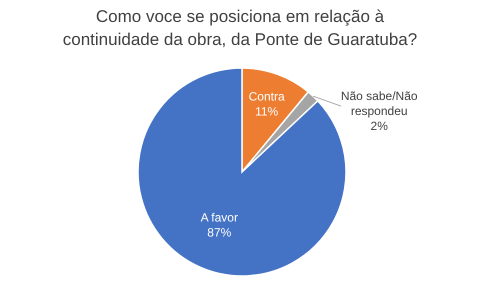  Describe the element at coordinates (267, 111) in the screenshot. I see `data-label: 11%` at that location.